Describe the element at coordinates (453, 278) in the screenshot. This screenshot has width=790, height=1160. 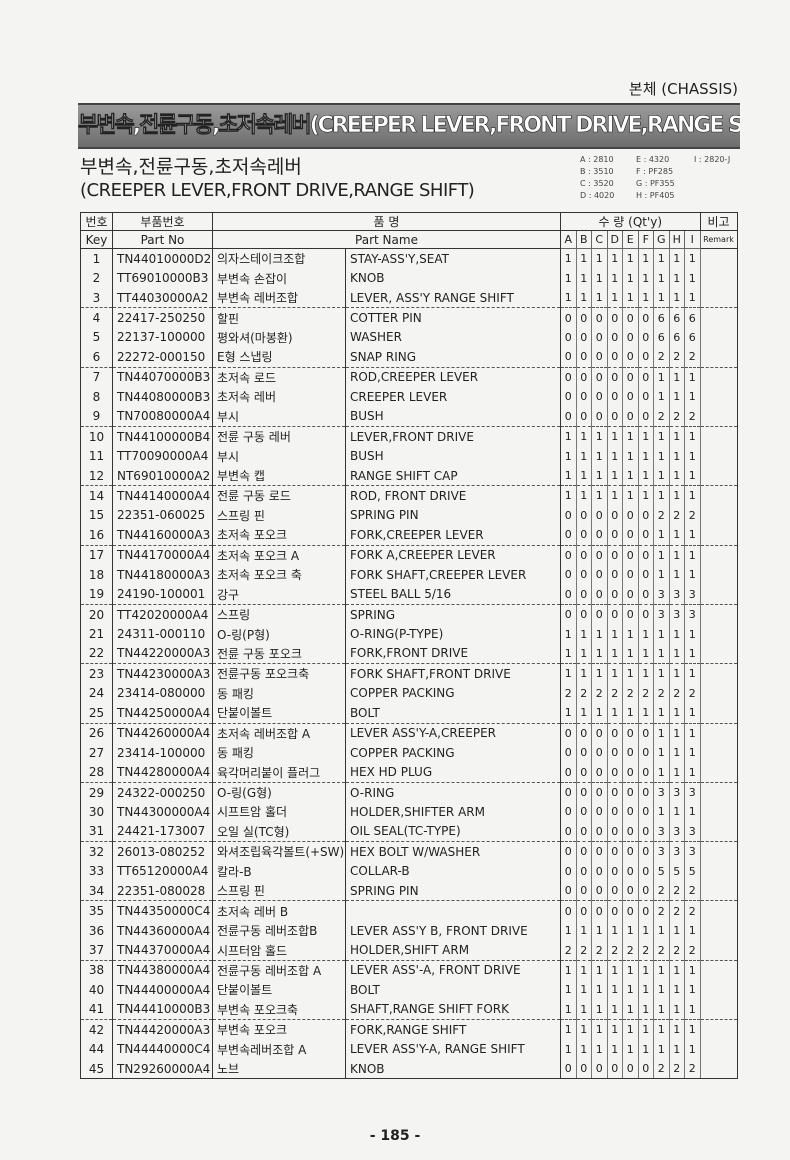
I see `name-en: KNOB` at that location.